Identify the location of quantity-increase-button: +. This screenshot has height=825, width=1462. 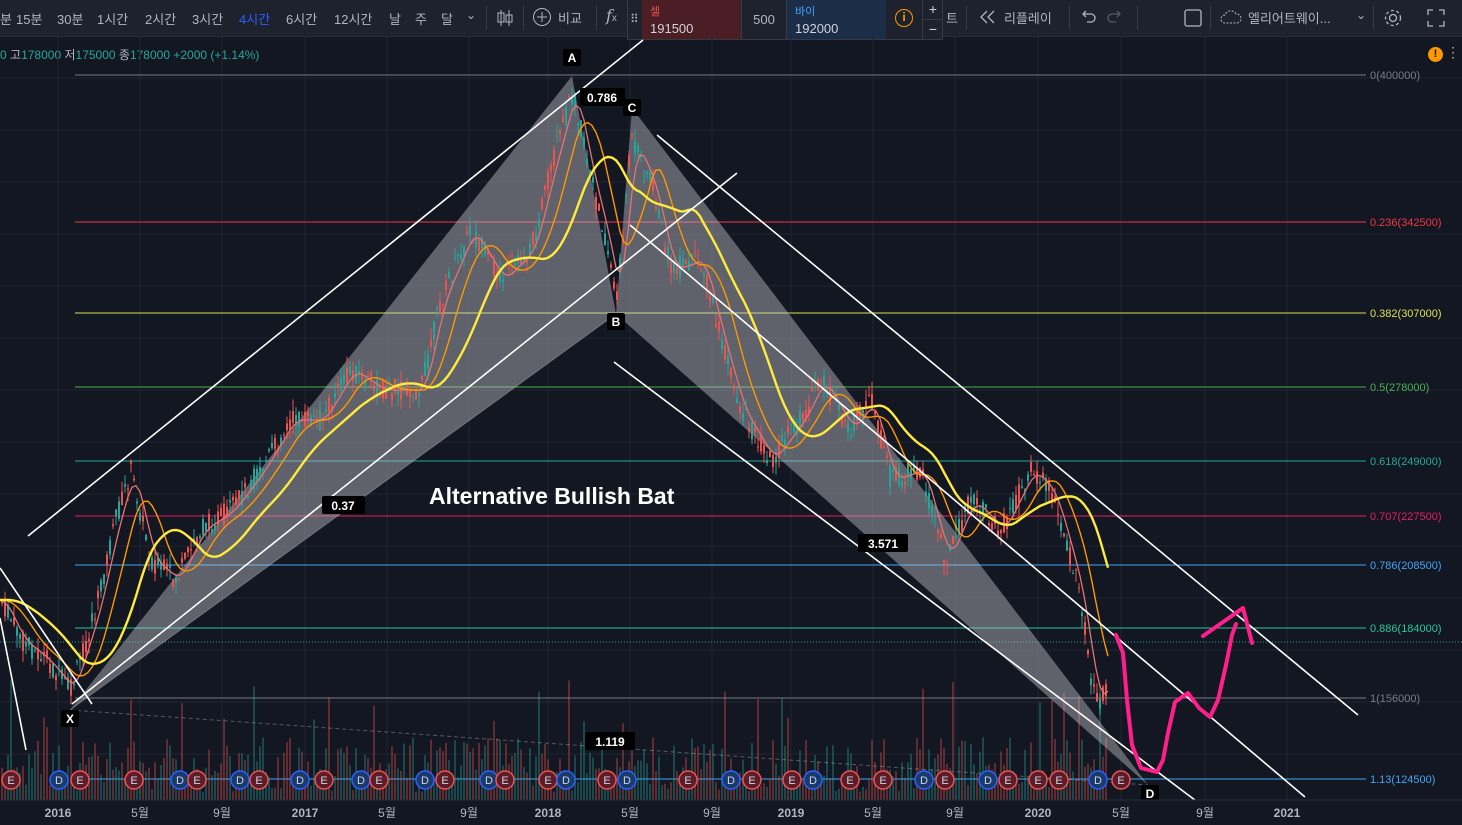
(933, 10).